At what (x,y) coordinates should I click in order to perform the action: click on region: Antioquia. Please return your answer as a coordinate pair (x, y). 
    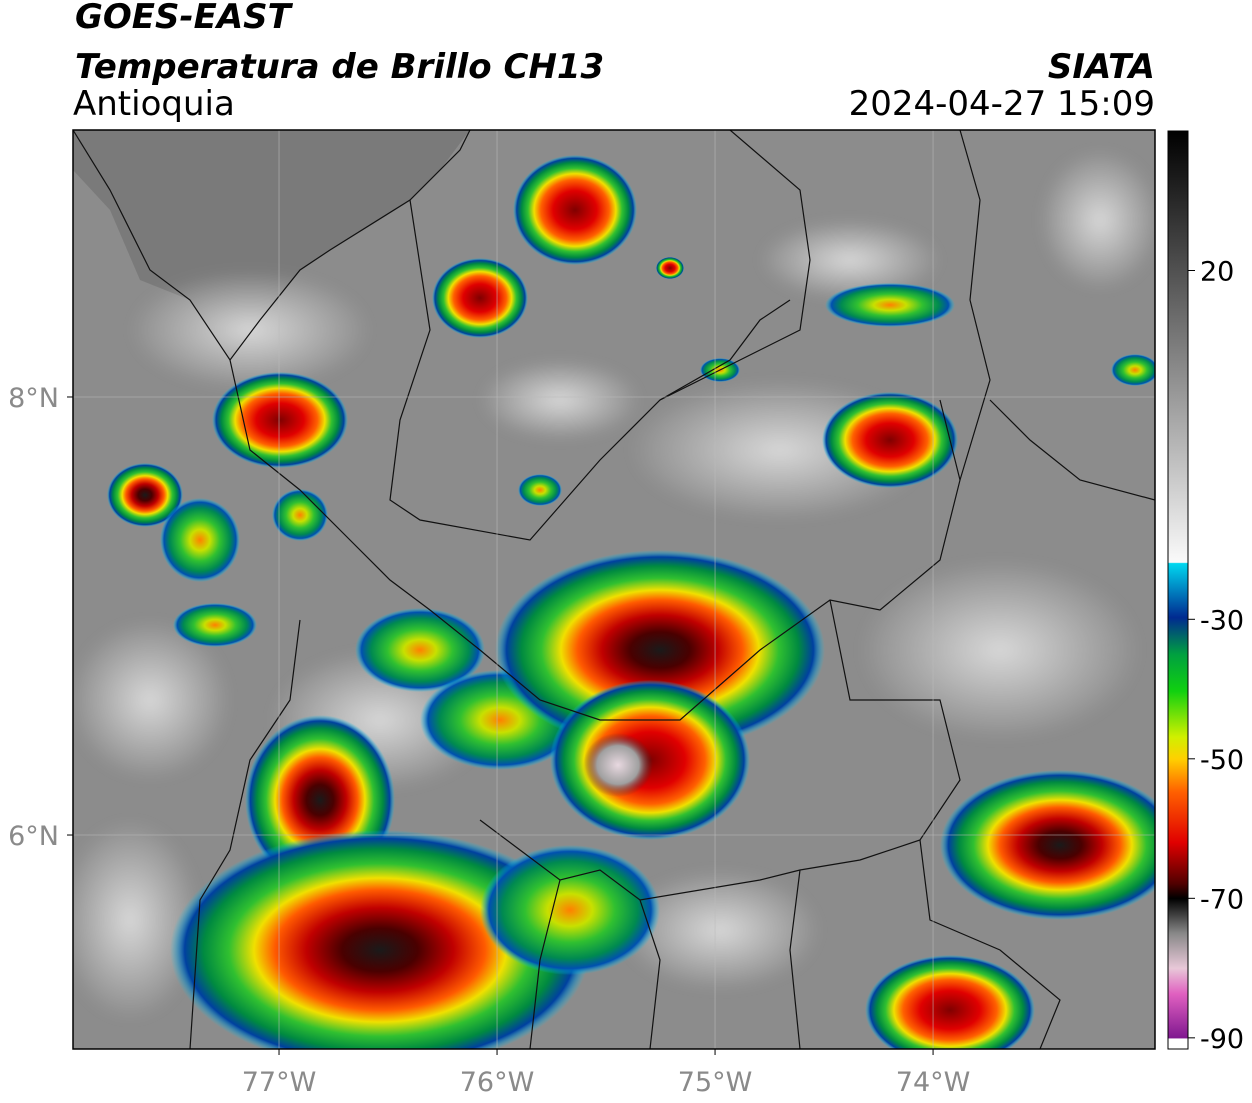
    Looking at the image, I should click on (154, 104).